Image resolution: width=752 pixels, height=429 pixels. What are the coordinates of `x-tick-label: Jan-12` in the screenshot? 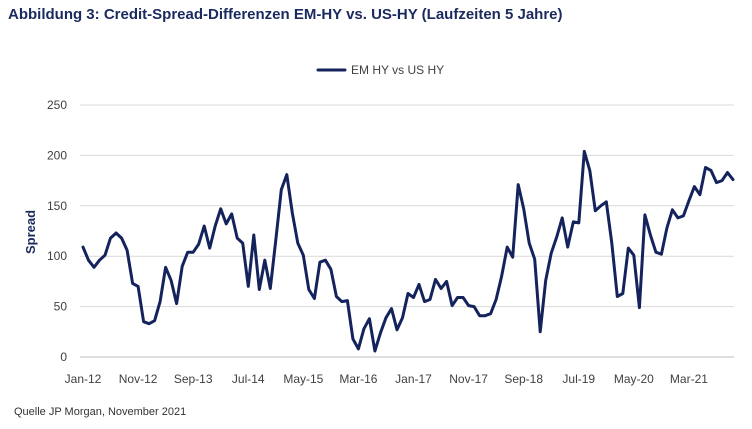 It's located at (83, 379).